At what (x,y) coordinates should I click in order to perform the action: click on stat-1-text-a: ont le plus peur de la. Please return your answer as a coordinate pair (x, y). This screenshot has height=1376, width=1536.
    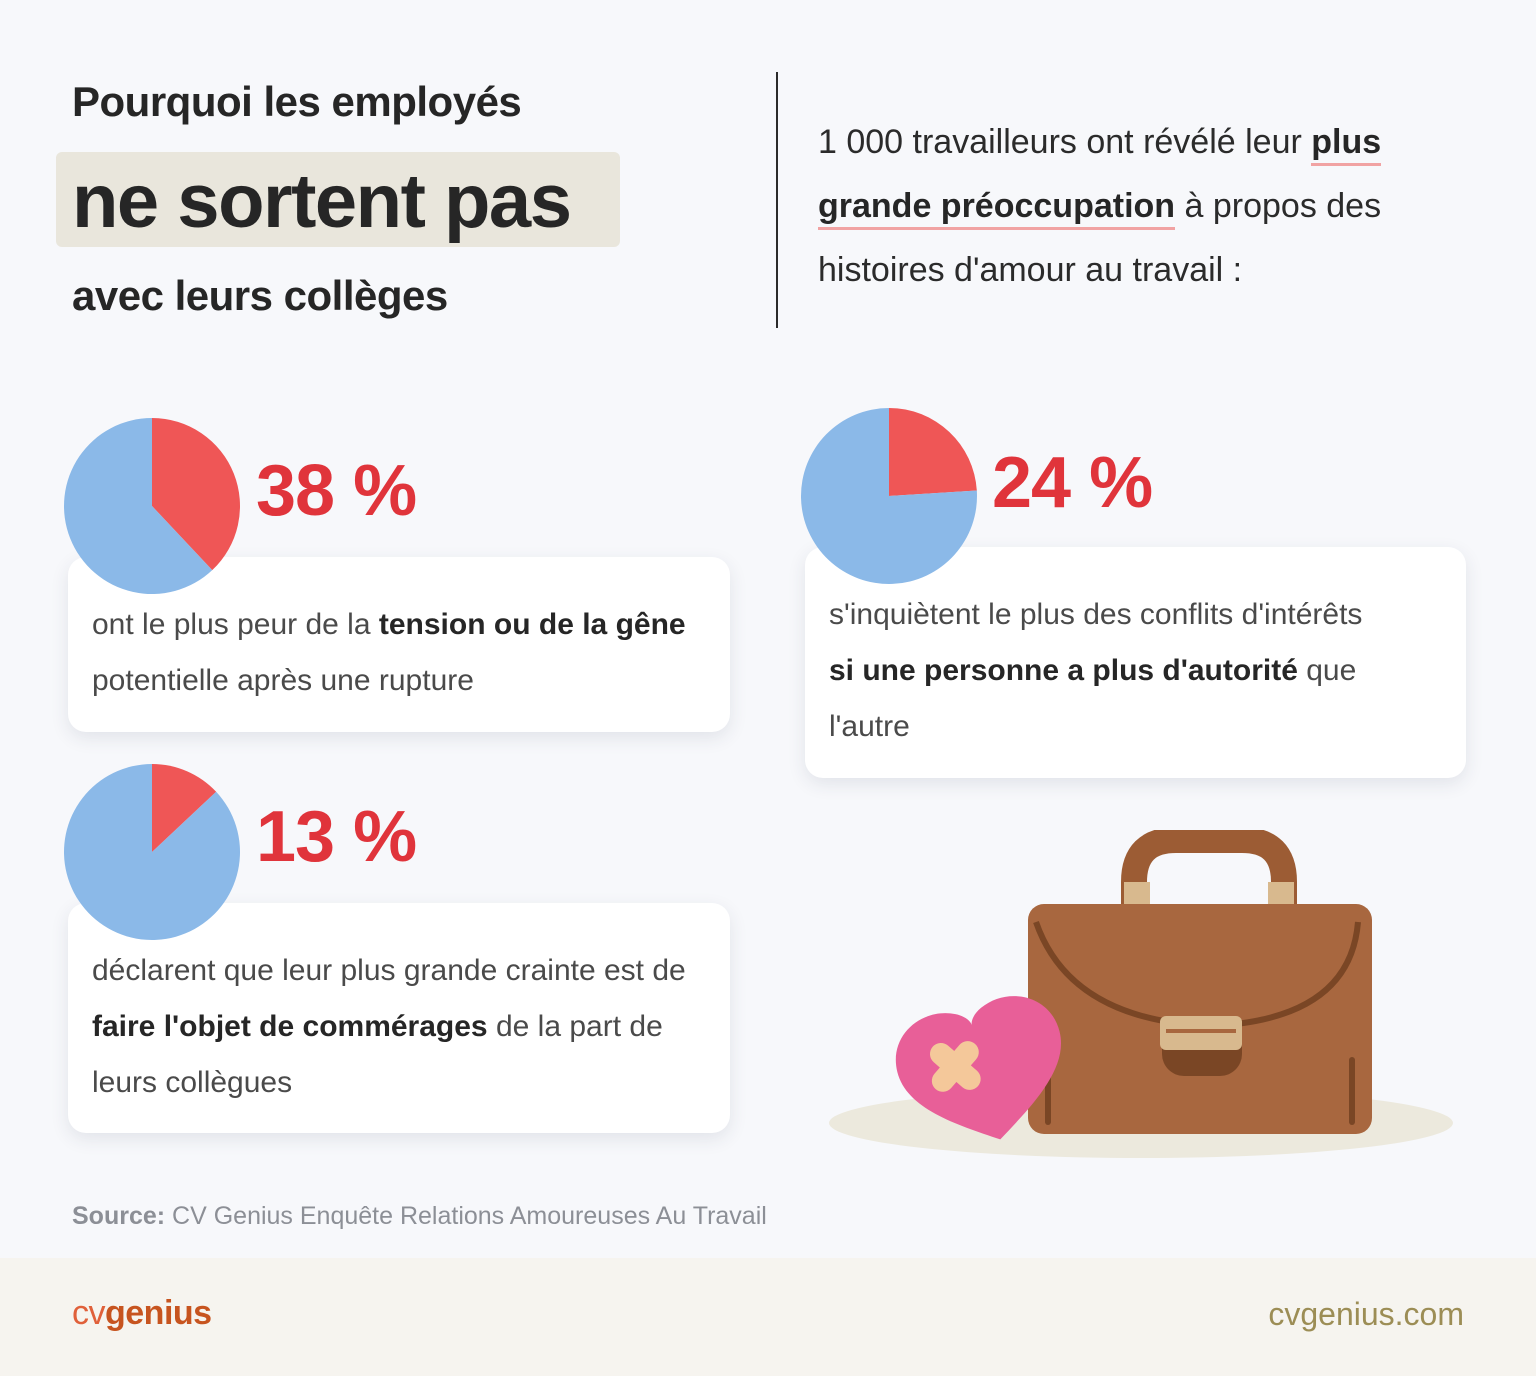
    Looking at the image, I should click on (235, 624).